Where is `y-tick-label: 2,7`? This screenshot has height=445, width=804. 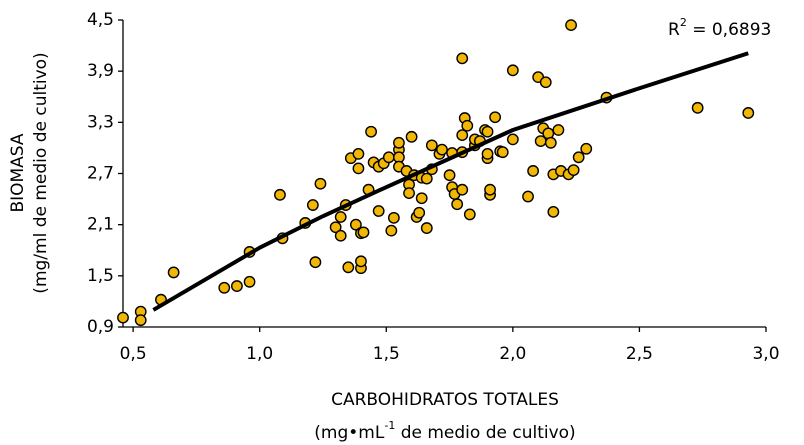 y-tick-label: 2,7 is located at coordinates (100, 174).